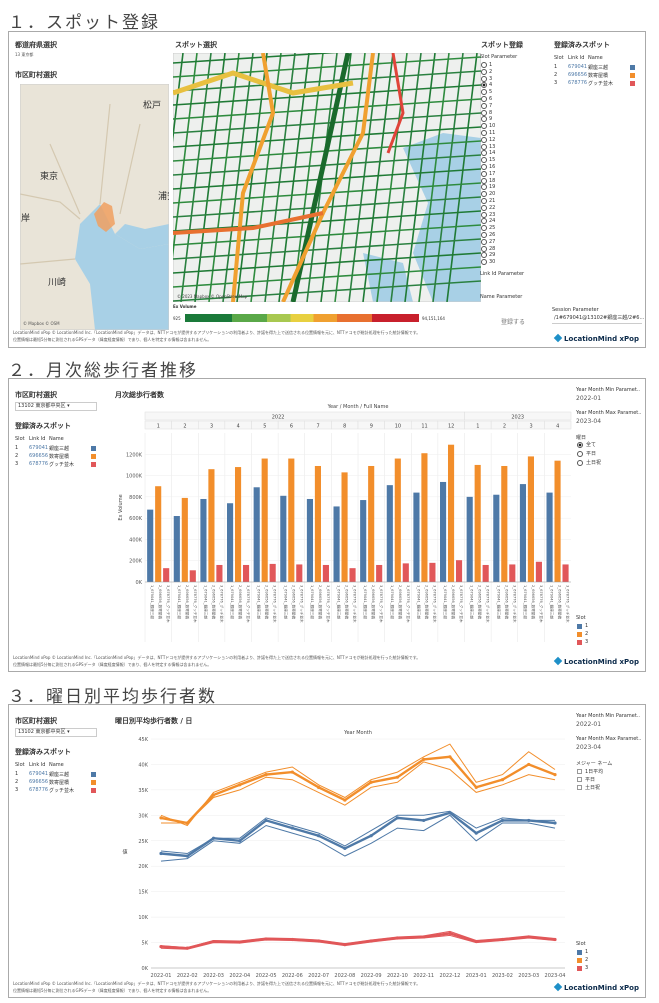 The width and height of the screenshot is (659, 1003). Describe the element at coordinates (103, 371) in the screenshot. I see `section-title-monthly: ２．月次総歩行者推移` at that location.